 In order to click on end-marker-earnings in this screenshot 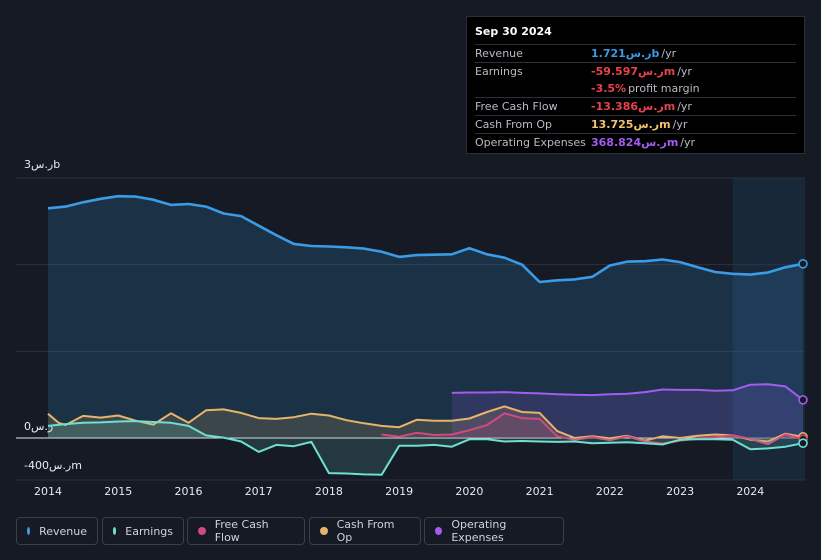, I will do `click(803, 443)`.